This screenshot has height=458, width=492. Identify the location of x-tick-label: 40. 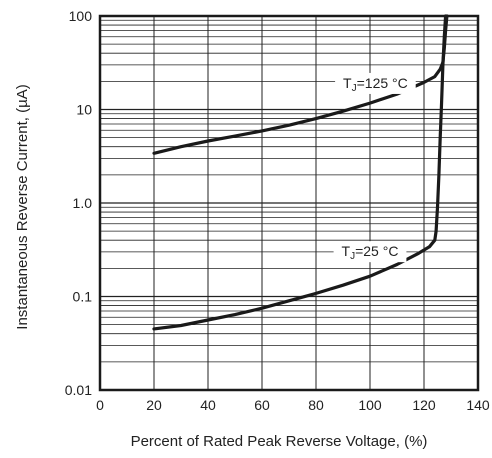
(208, 405).